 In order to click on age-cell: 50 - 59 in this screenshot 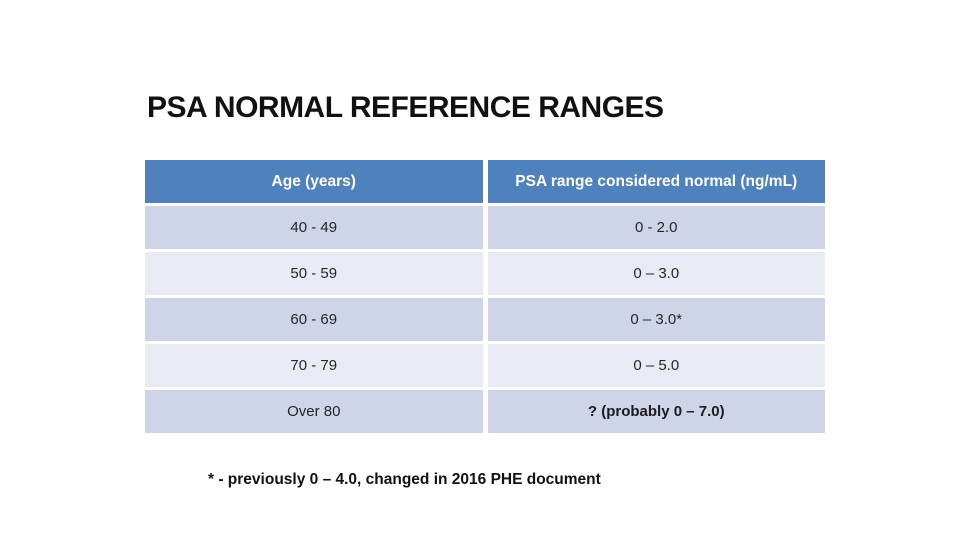, I will do `click(314, 273)`.